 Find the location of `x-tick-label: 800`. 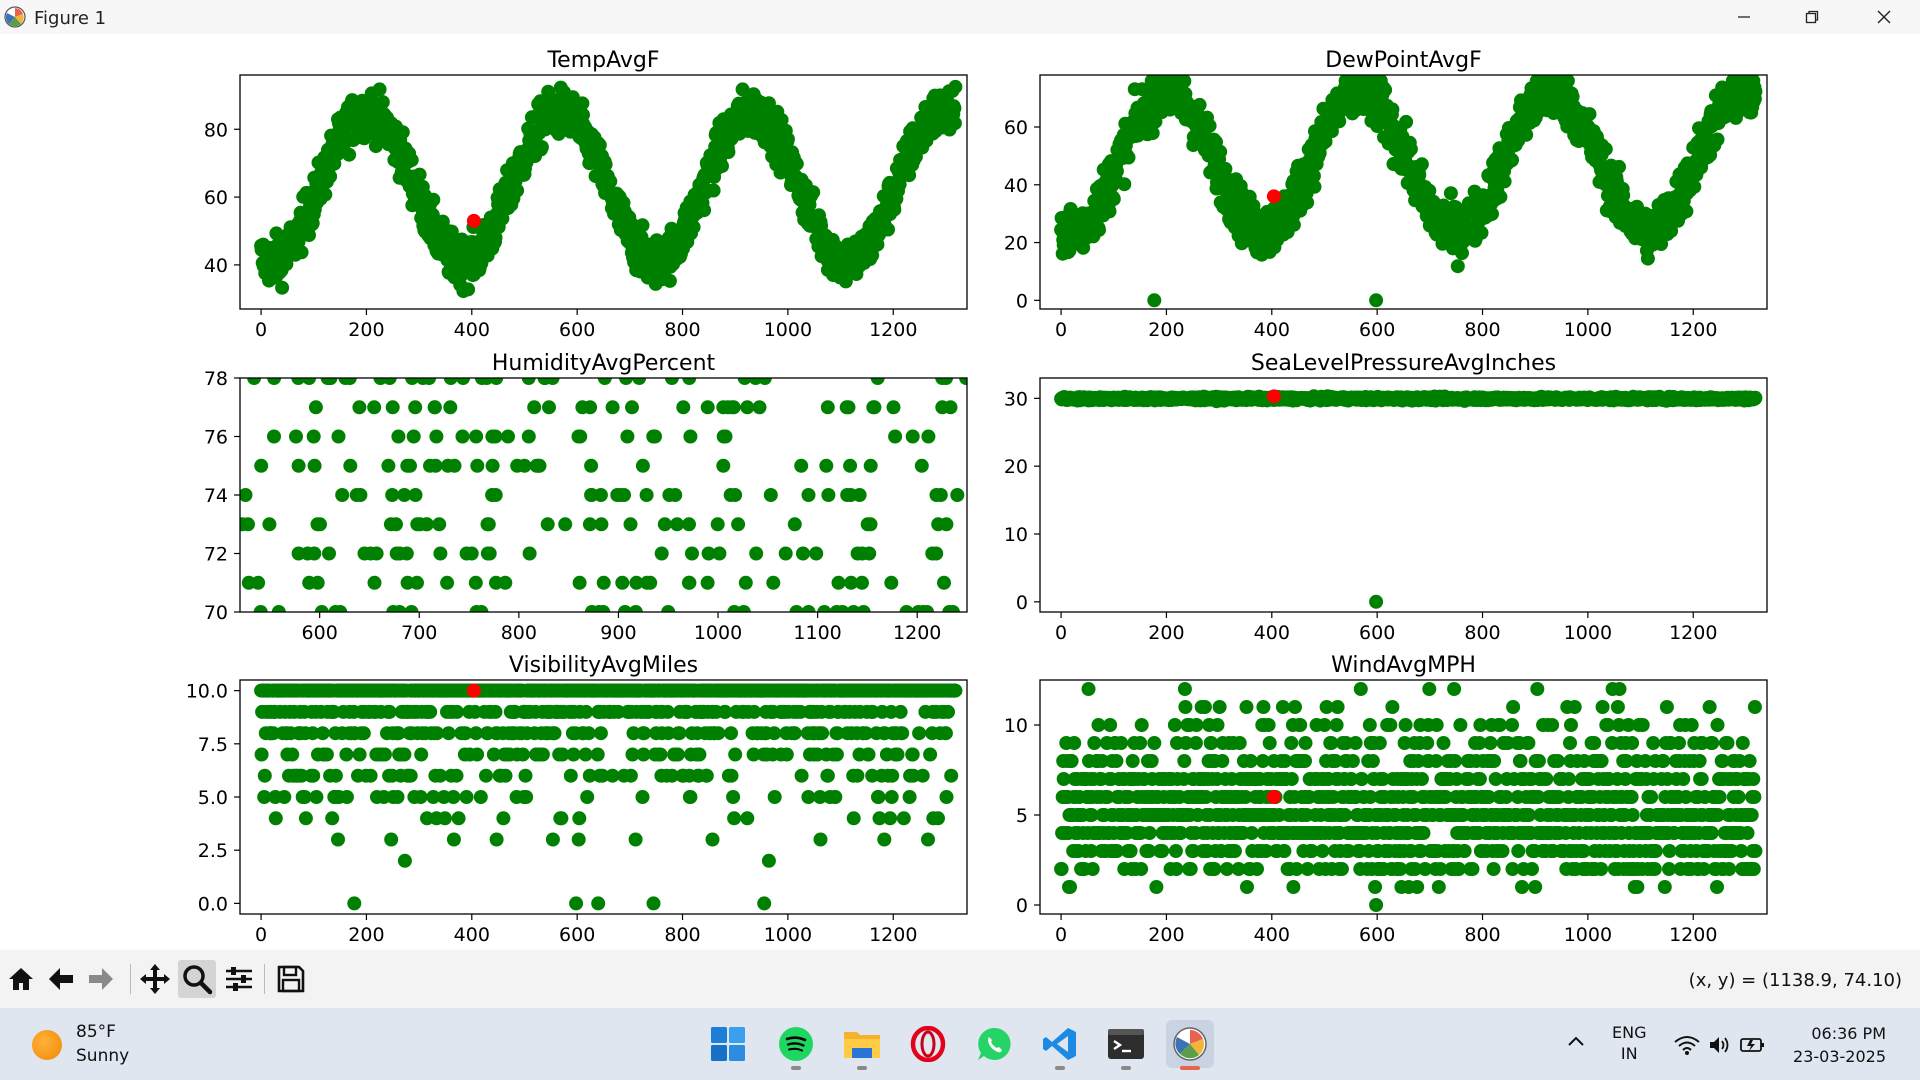

x-tick-label: 800 is located at coordinates (1482, 330).